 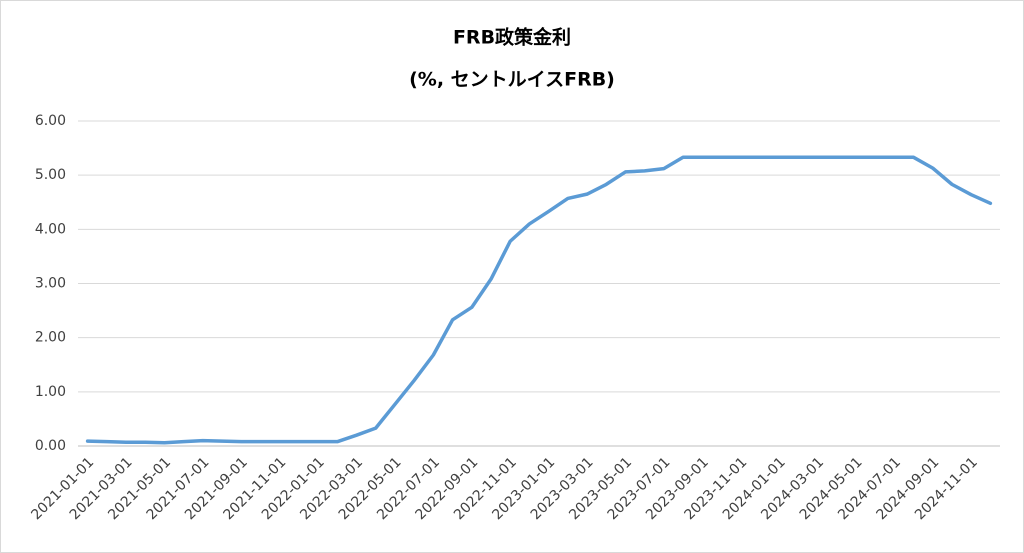 I want to click on chart-title: FRB政策金利, so click(x=512, y=37).